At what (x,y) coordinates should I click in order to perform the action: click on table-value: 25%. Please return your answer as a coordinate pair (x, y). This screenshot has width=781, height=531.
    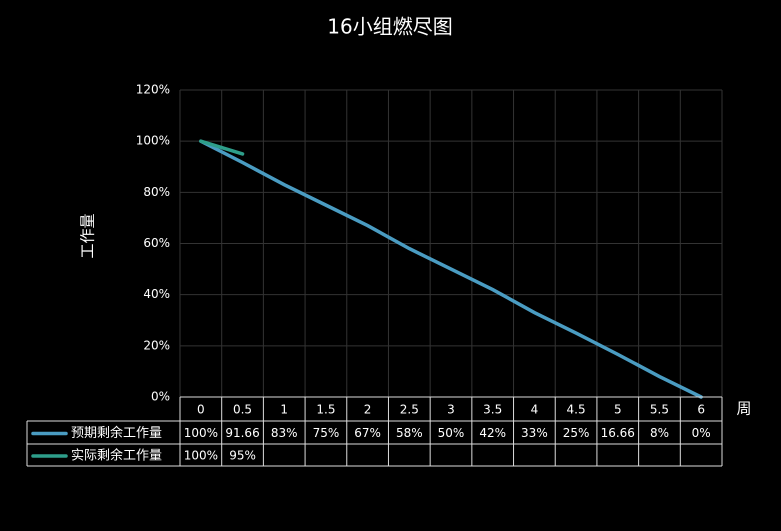
    Looking at the image, I should click on (576, 433).